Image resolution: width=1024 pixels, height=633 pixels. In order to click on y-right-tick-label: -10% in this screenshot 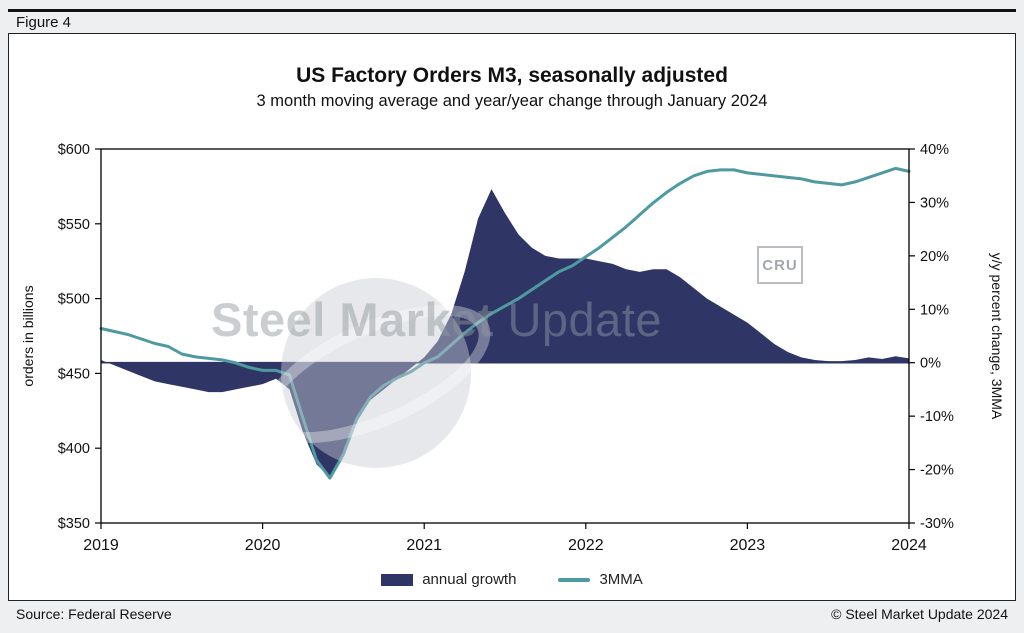, I will do `click(937, 417)`.